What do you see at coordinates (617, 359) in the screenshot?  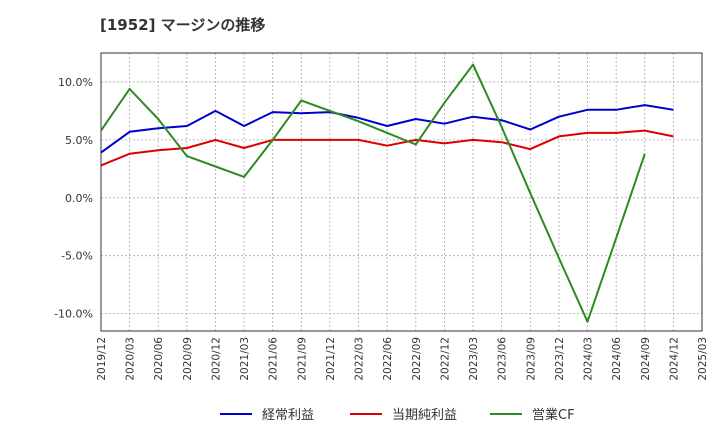 I see `x-tick-label: 2024/06` at bounding box center [617, 359].